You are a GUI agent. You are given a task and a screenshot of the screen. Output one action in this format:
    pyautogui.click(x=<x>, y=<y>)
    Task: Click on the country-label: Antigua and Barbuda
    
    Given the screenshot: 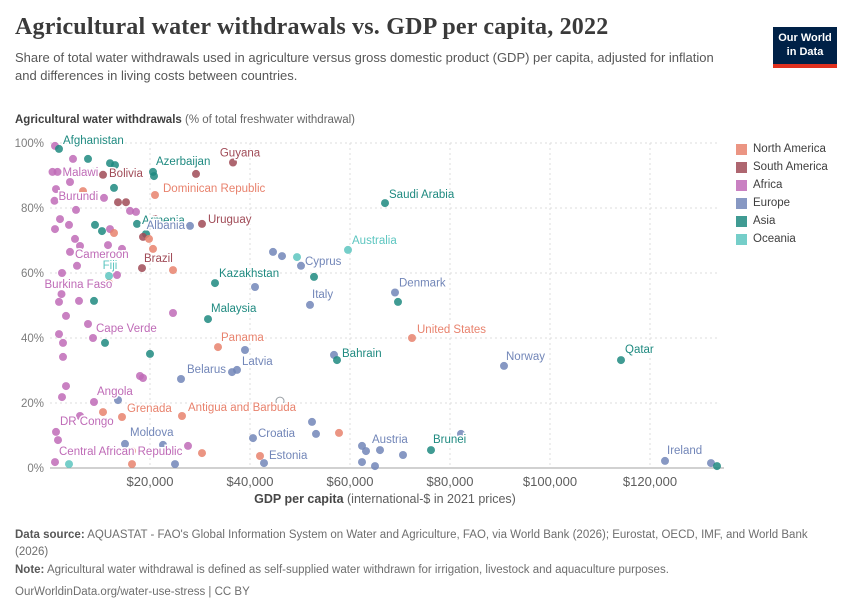 What is the action you would take?
    pyautogui.click(x=243, y=408)
    